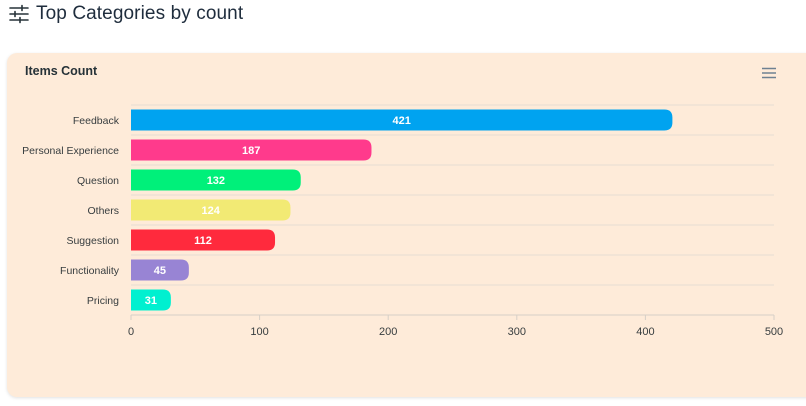 The height and width of the screenshot is (406, 806). Describe the element at coordinates (645, 332) in the screenshot. I see `x-tick-label: 400` at that location.